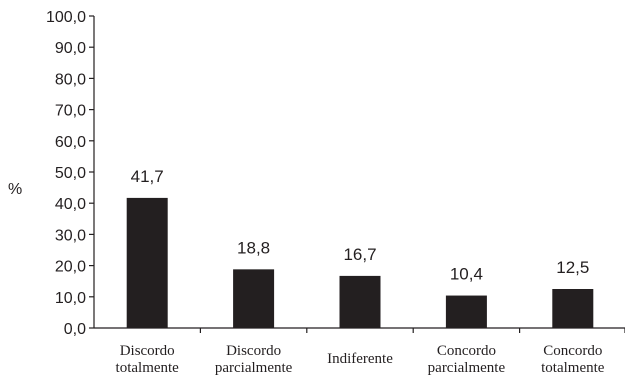 This screenshot has height=383, width=625. Describe the element at coordinates (466, 274) in the screenshot. I see `data-label: 10,4` at that location.